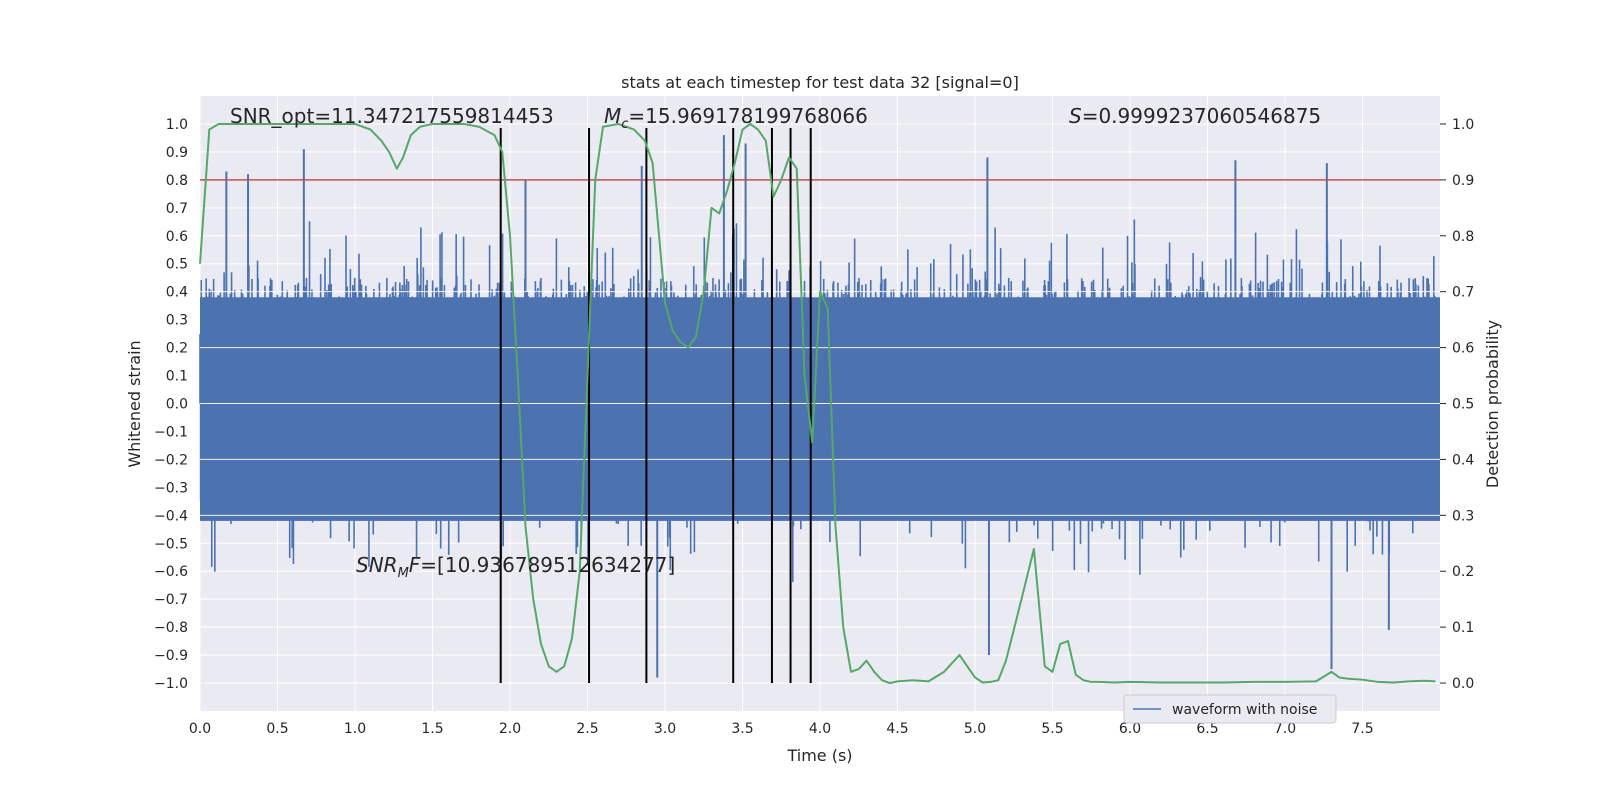  Describe the element at coordinates (1463, 237) in the screenshot. I see `y2-tick-label: 0.8` at that location.